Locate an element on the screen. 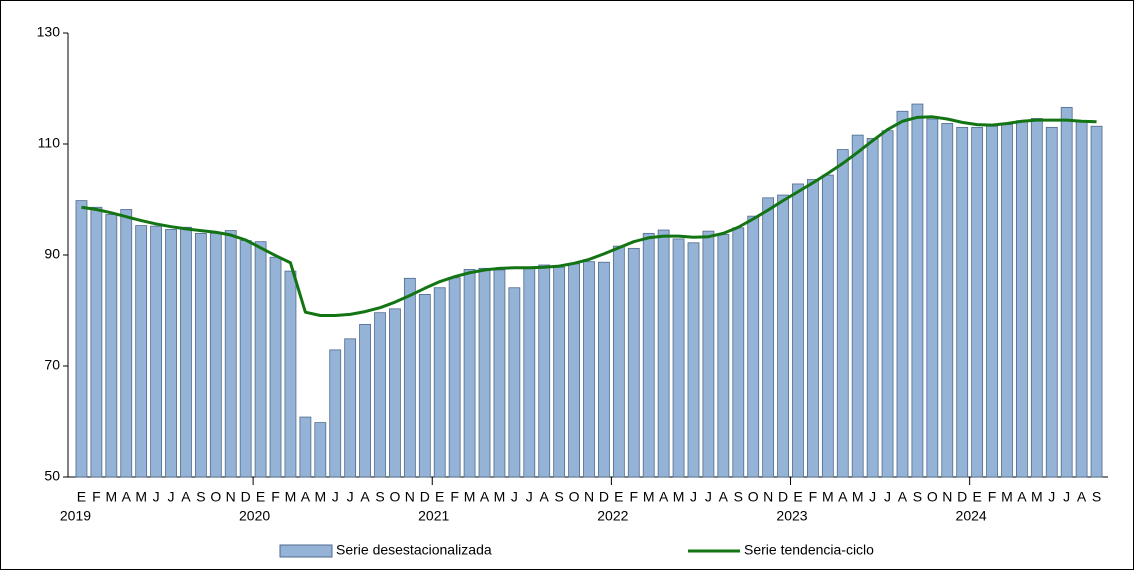  year-label: 2020 is located at coordinates (254, 516).